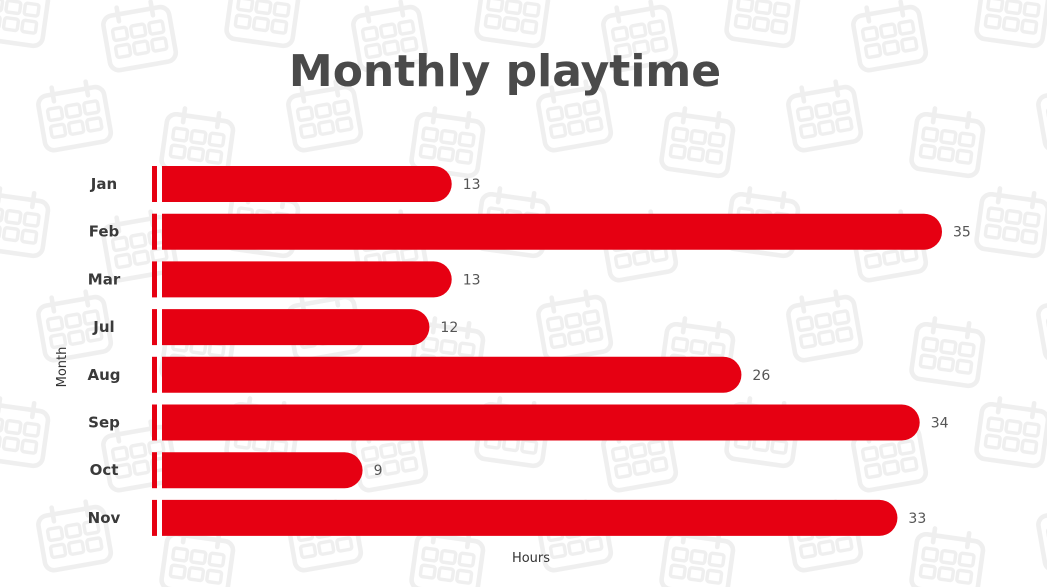 This screenshot has width=1047, height=587. What do you see at coordinates (962, 233) in the screenshot?
I see `value-label: 35` at bounding box center [962, 233].